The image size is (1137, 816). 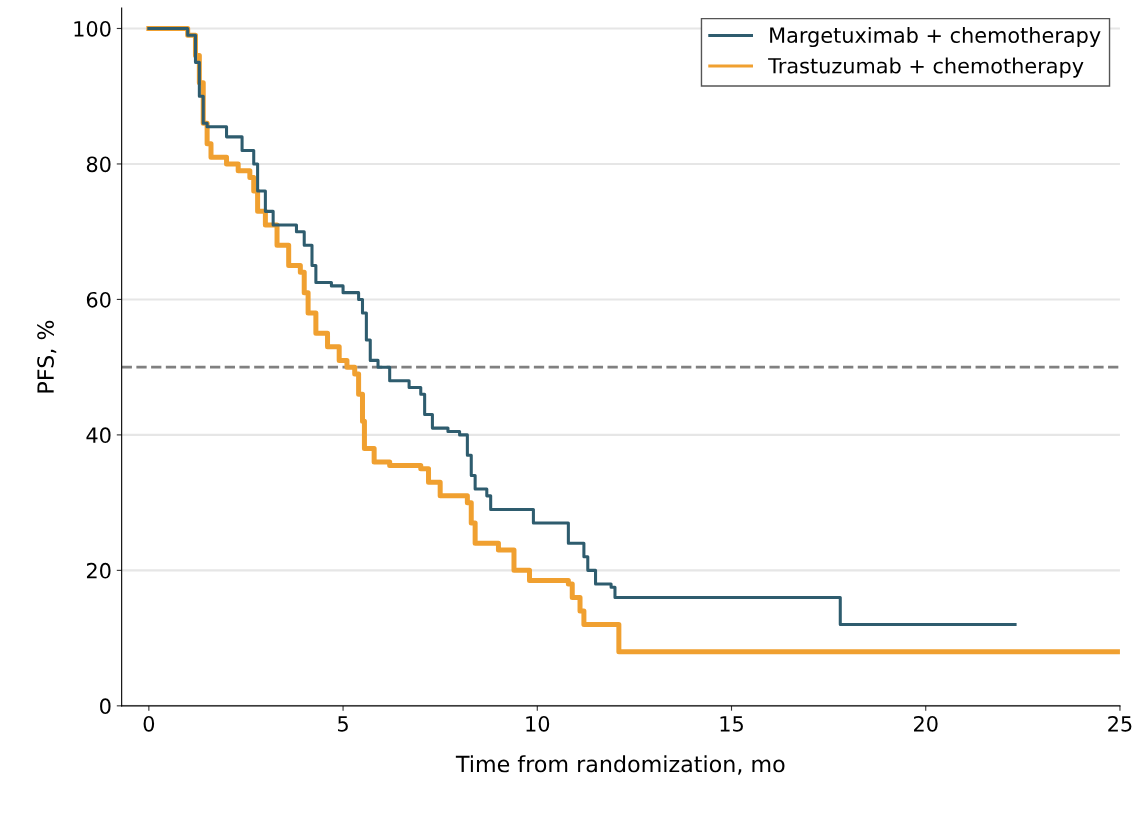 What do you see at coordinates (98, 164) in the screenshot?
I see `y-tick-label: 80` at bounding box center [98, 164].